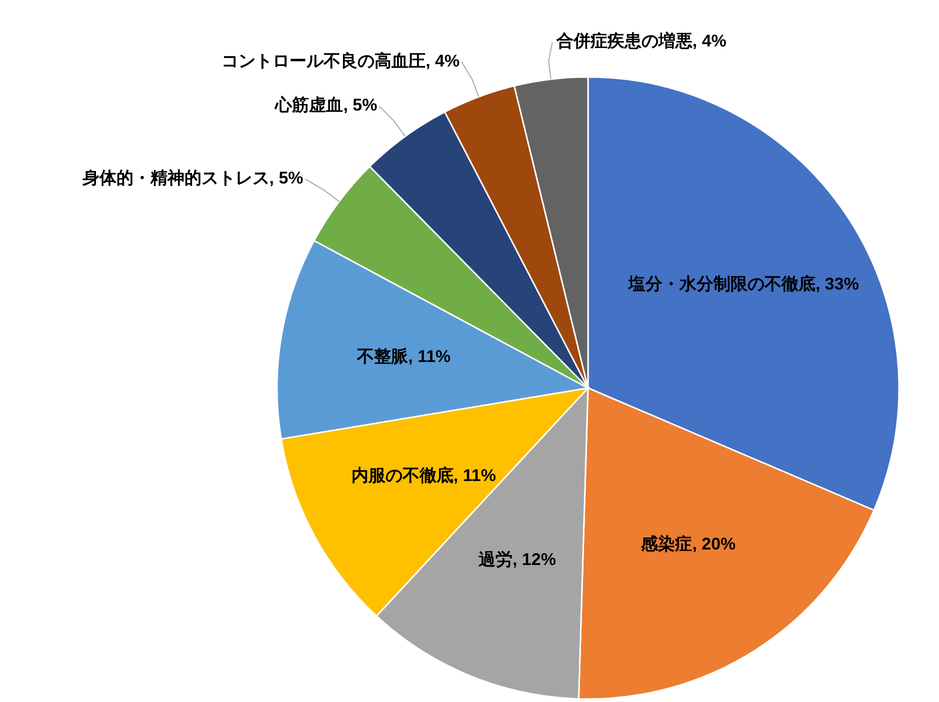 The image size is (939, 702). What do you see at coordinates (423, 475) in the screenshot?
I see `slice-label: 内服の不徹底, 11%` at bounding box center [423, 475].